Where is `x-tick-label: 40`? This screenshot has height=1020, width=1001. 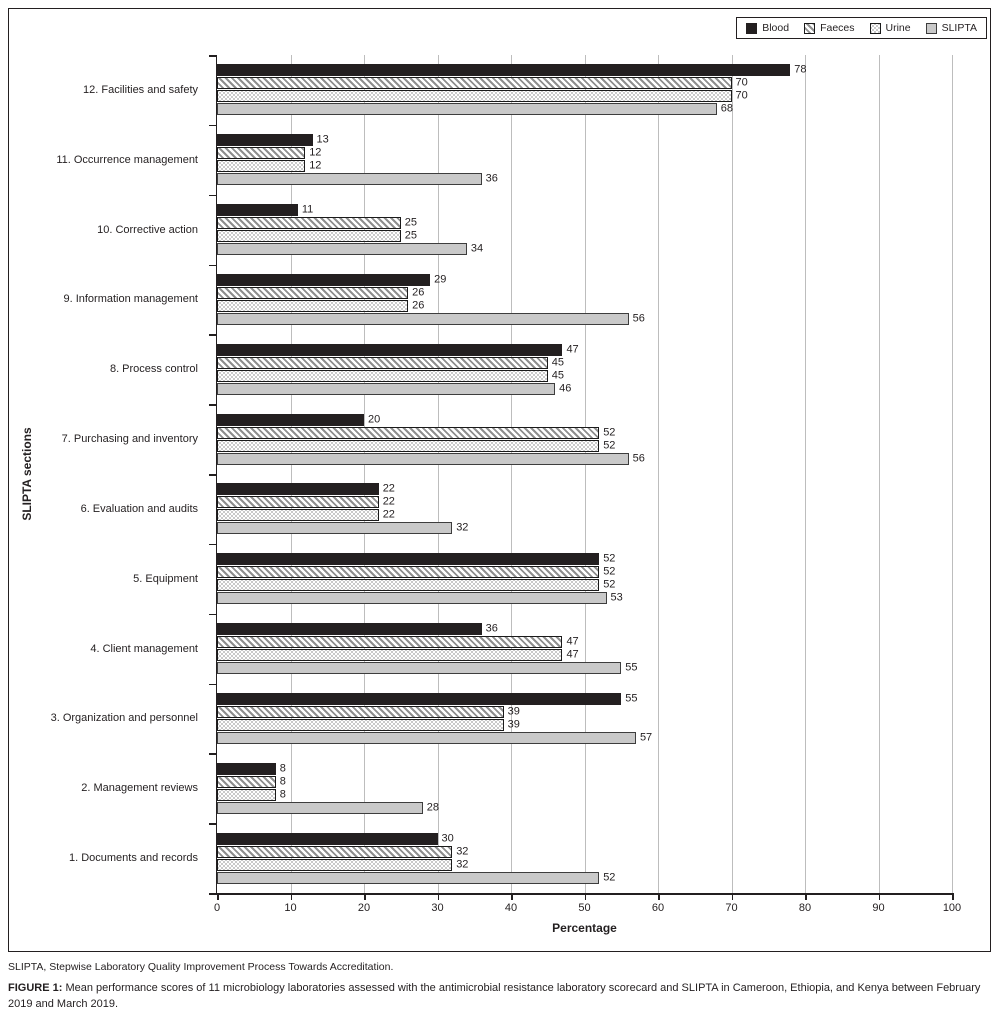
x-tick-label: 40 is located at coordinates (511, 908).